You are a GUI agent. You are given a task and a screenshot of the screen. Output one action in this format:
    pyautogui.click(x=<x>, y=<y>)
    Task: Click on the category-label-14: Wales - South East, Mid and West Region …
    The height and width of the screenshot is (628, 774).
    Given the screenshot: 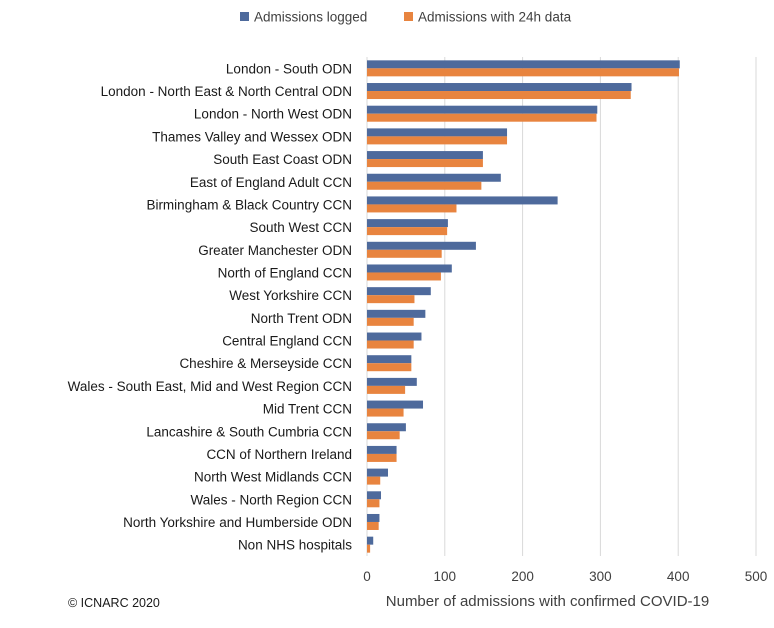 What is the action you would take?
    pyautogui.click(x=210, y=386)
    